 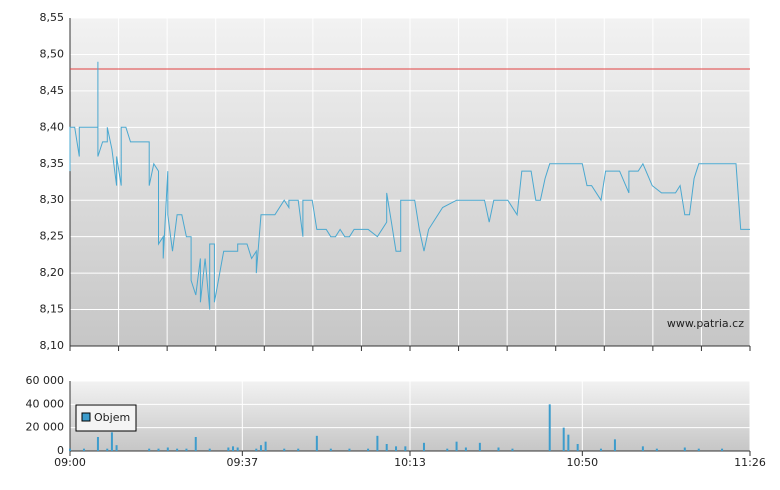 What do you see at coordinates (52, 90) in the screenshot?
I see `y-tick-label: 8,45` at bounding box center [52, 90].